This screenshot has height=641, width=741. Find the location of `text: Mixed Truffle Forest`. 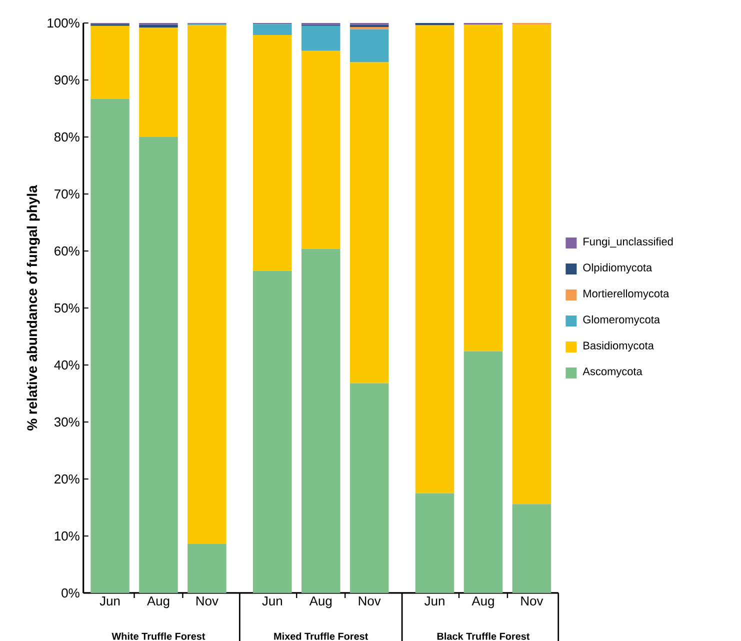

text: Mixed Truffle Forest is located at coordinates (321, 636).